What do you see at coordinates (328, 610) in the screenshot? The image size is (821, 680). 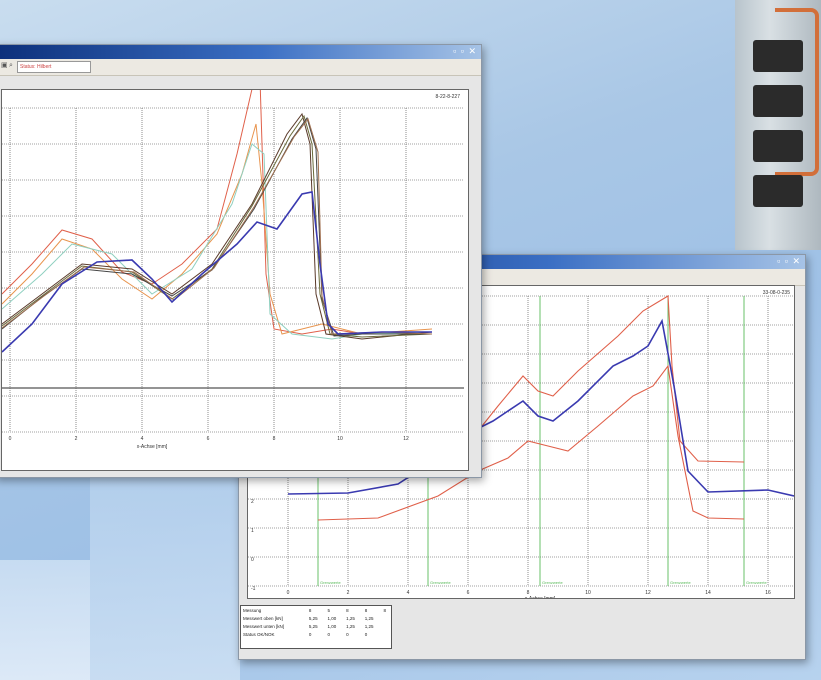 I see `table-cell: 5` at bounding box center [328, 610].